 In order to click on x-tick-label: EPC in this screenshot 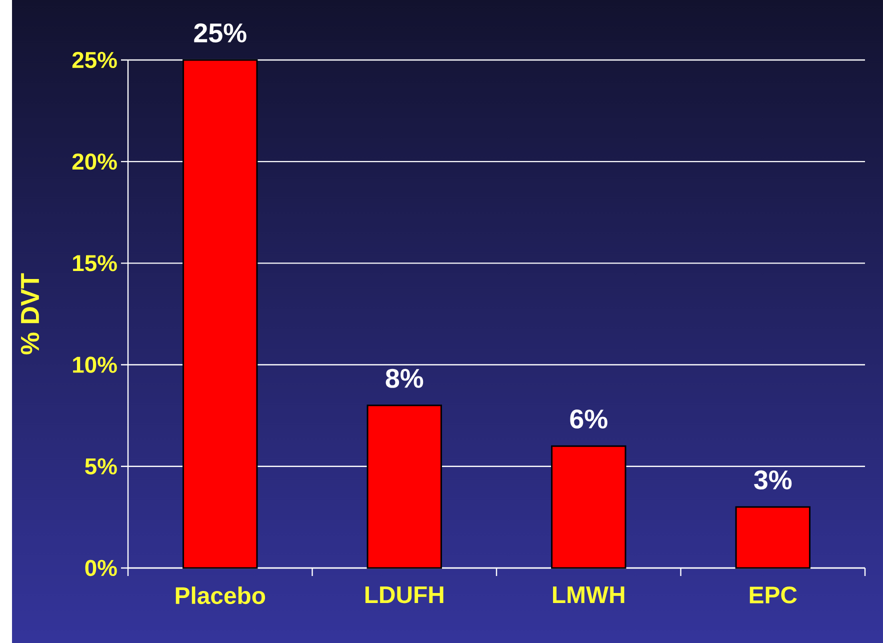, I will do `click(773, 595)`.